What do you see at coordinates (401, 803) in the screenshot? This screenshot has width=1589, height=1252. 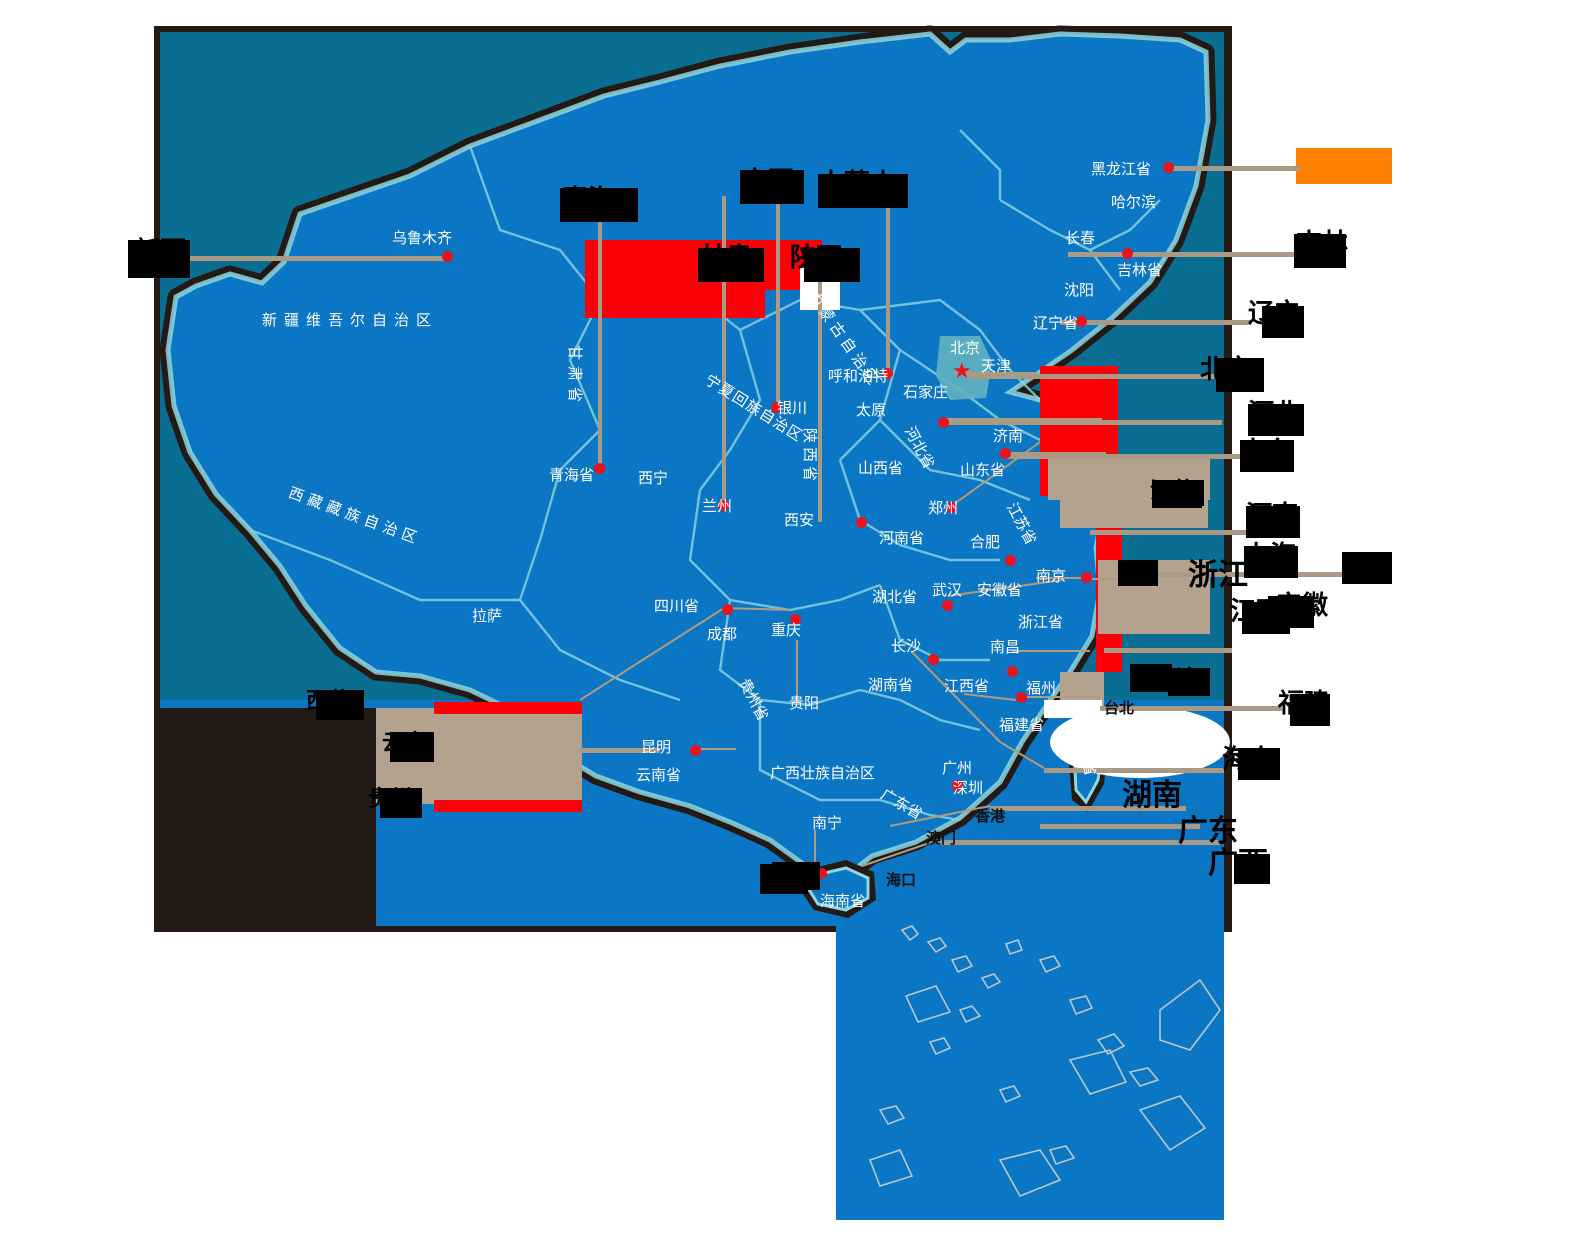 I see `redaction-guizhou` at bounding box center [401, 803].